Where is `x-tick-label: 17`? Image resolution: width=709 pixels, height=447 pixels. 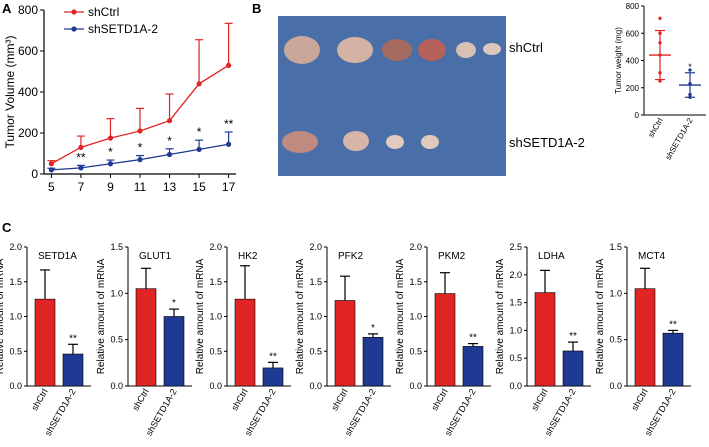 x-tick-label: 17 is located at coordinates (229, 187).